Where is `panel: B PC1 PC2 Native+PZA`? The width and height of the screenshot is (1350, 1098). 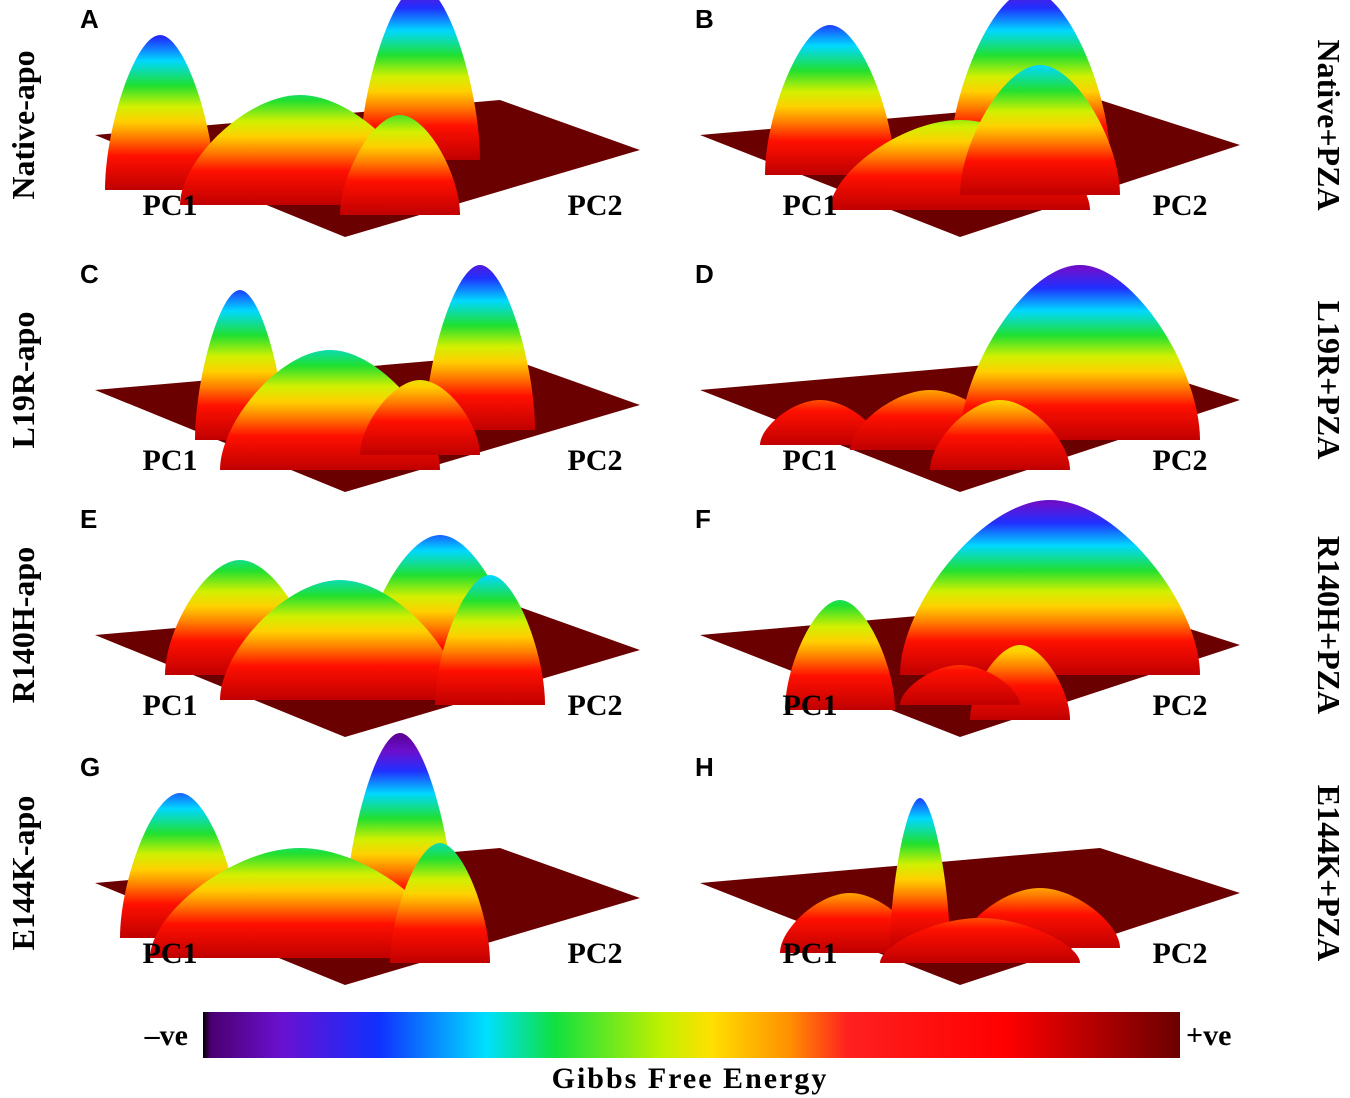
panel: B PC1 PC2 Native+PZA is located at coordinates (1021, 118).